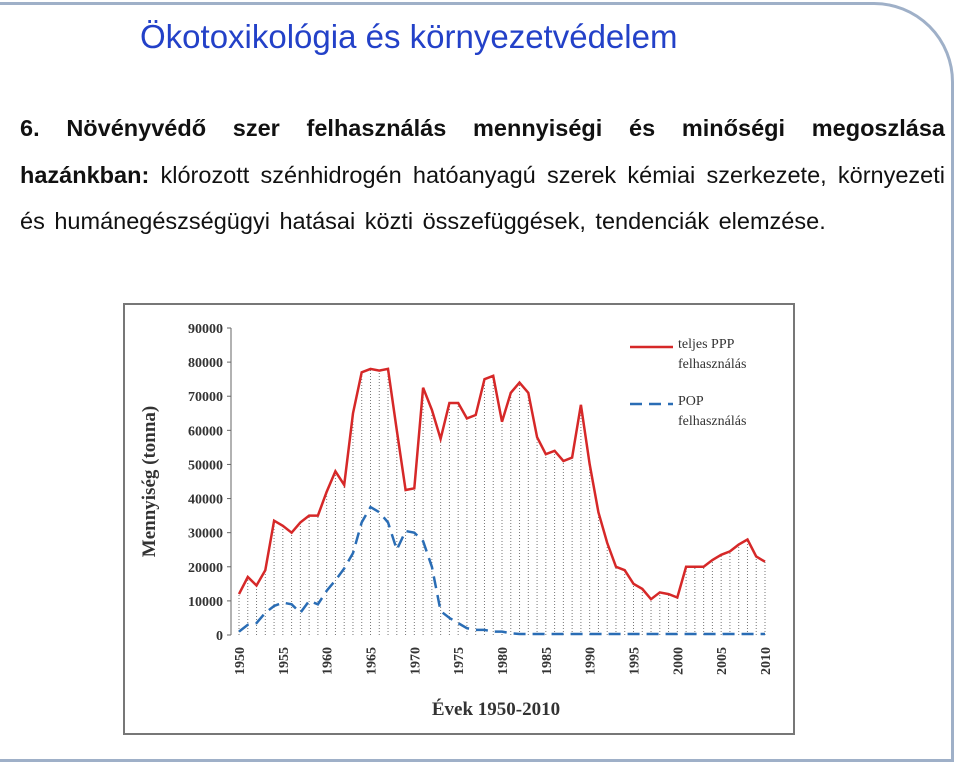  What do you see at coordinates (415, 661) in the screenshot?
I see `x-tick-label: 1970` at bounding box center [415, 661].